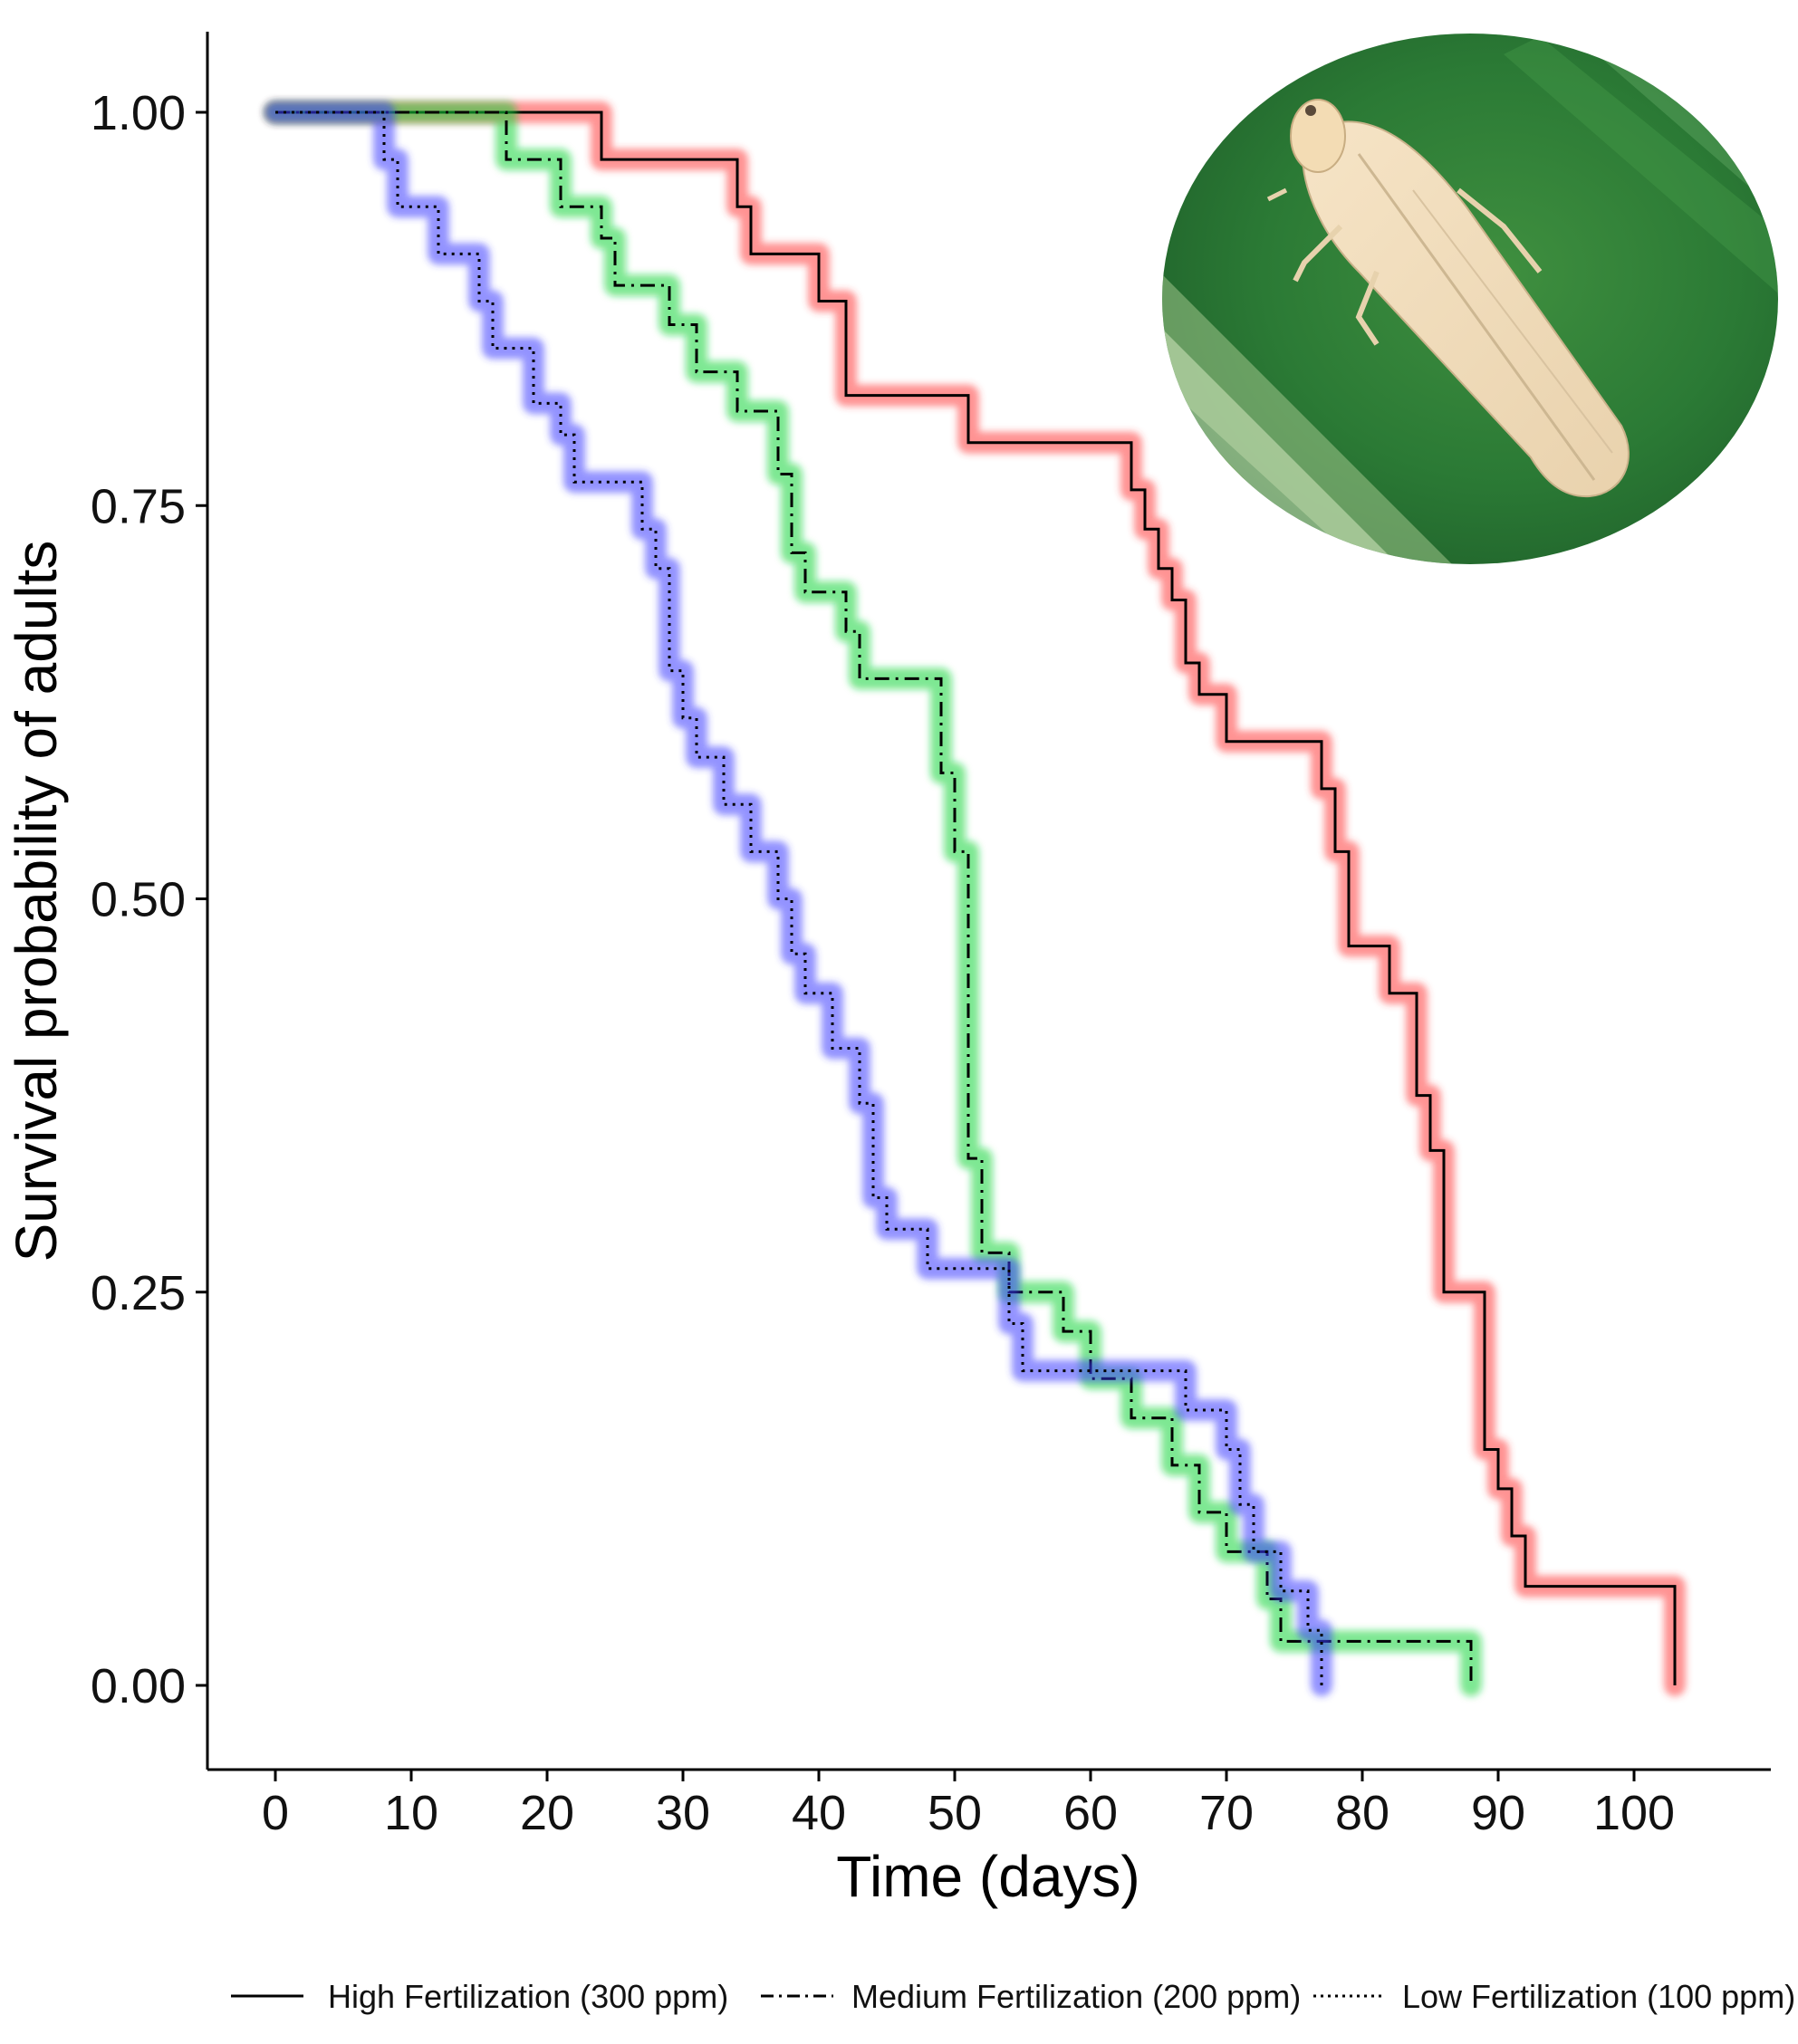 The width and height of the screenshot is (1798, 2044). Describe the element at coordinates (547, 1813) in the screenshot. I see `x-tick-label: 20` at that location.